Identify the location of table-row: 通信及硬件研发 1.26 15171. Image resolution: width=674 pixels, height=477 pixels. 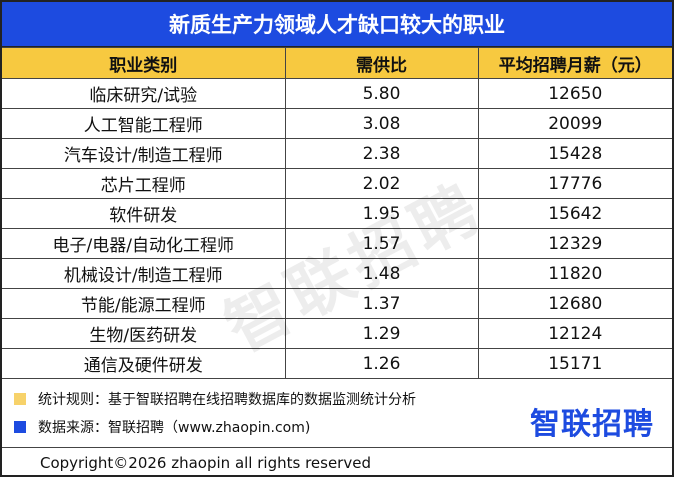
(337, 363).